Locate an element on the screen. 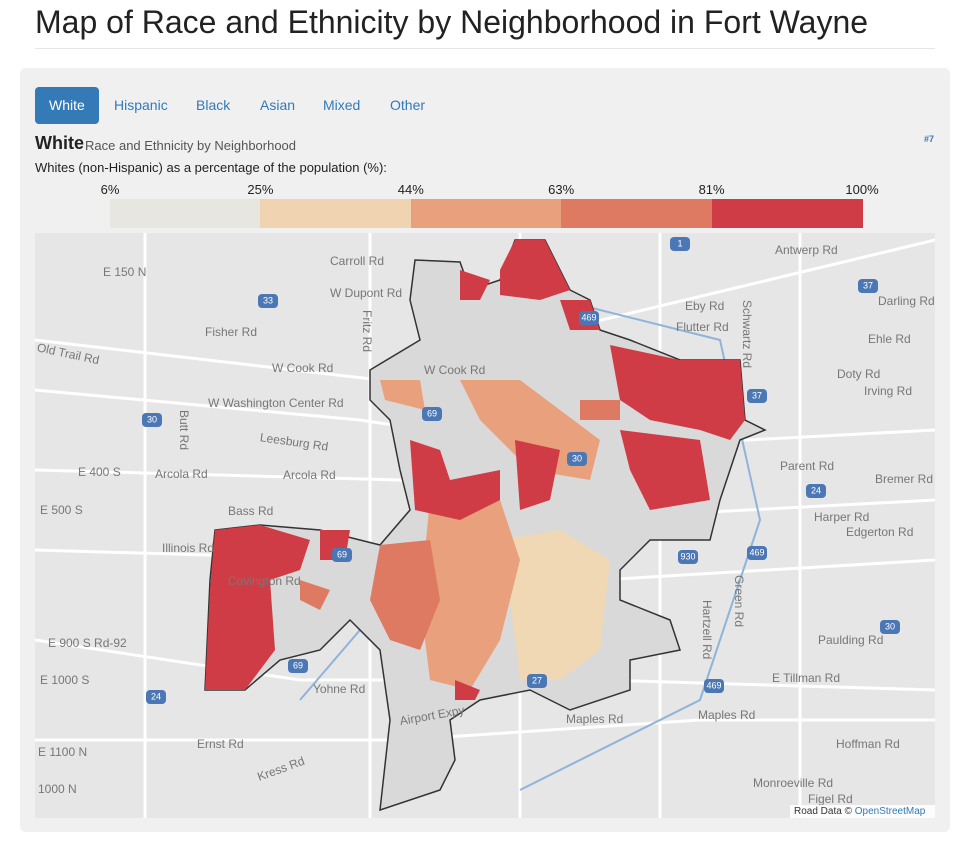 The image size is (960, 841). tab: Black is located at coordinates (213, 105).